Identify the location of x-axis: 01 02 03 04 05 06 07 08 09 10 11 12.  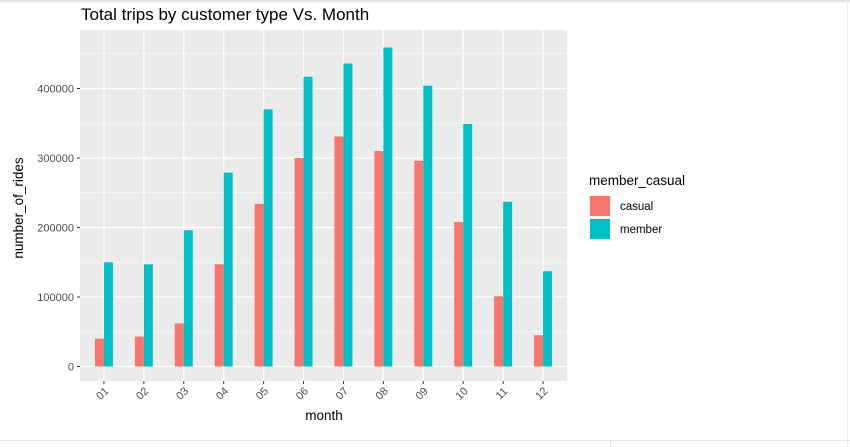
(322, 392).